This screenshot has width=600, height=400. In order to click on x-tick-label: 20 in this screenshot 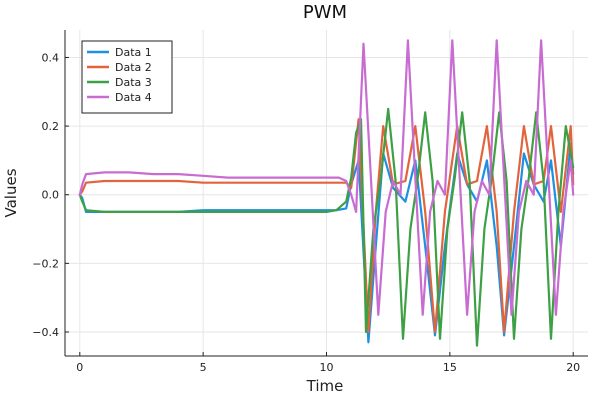, I will do `click(573, 367)`.